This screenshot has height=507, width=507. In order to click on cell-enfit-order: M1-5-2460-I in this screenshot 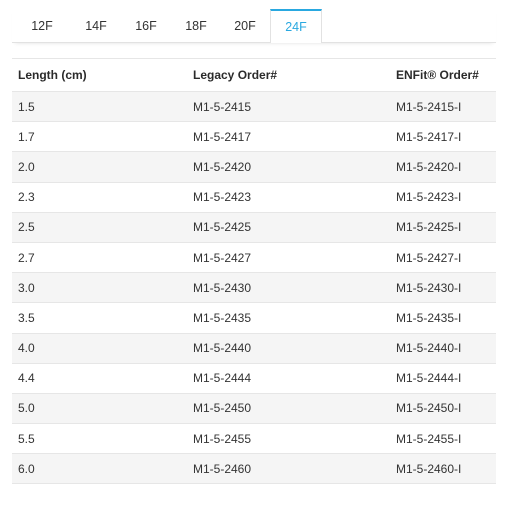, I will do `click(443, 469)`.